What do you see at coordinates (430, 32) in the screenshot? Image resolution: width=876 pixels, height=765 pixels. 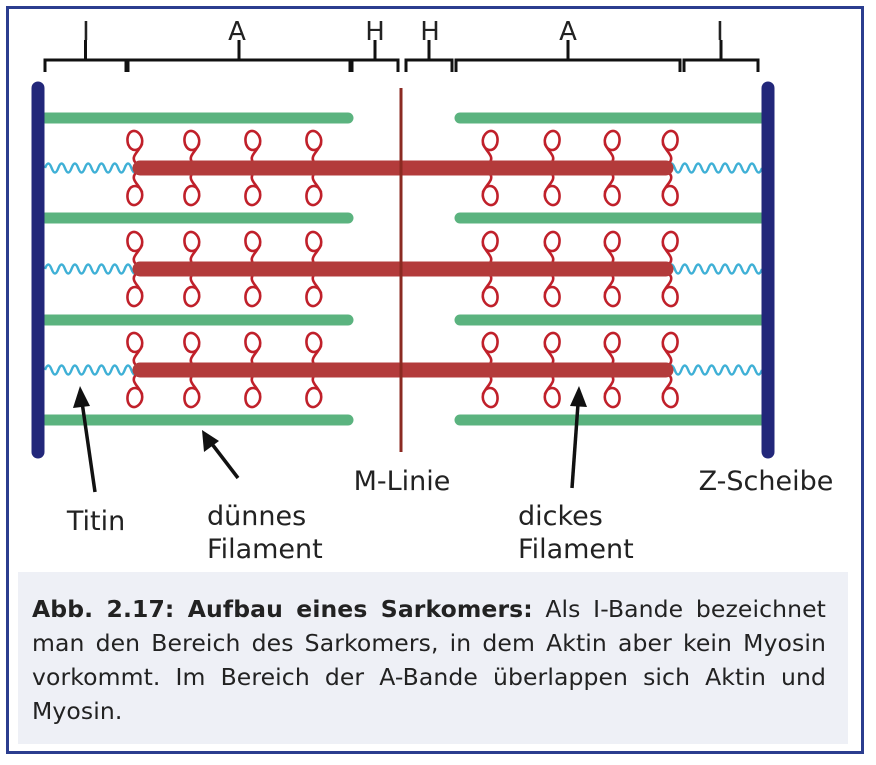 I see `band-label-h-right: H` at bounding box center [430, 32].